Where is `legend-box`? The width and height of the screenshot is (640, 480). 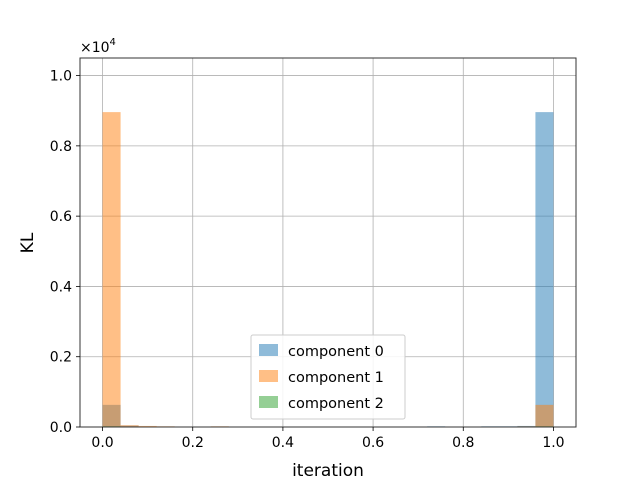
legend-box is located at coordinates (328, 377).